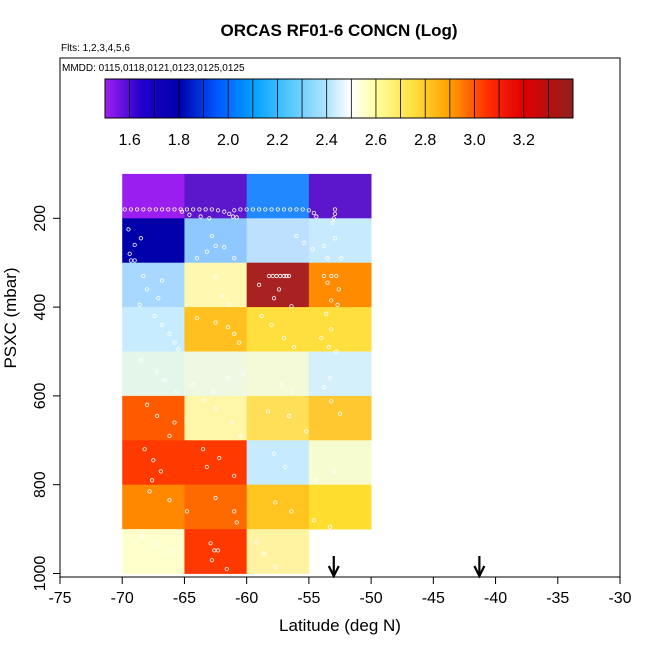 The image size is (650, 650). Describe the element at coordinates (40, 218) in the screenshot. I see `y-tick-label: 200` at that location.